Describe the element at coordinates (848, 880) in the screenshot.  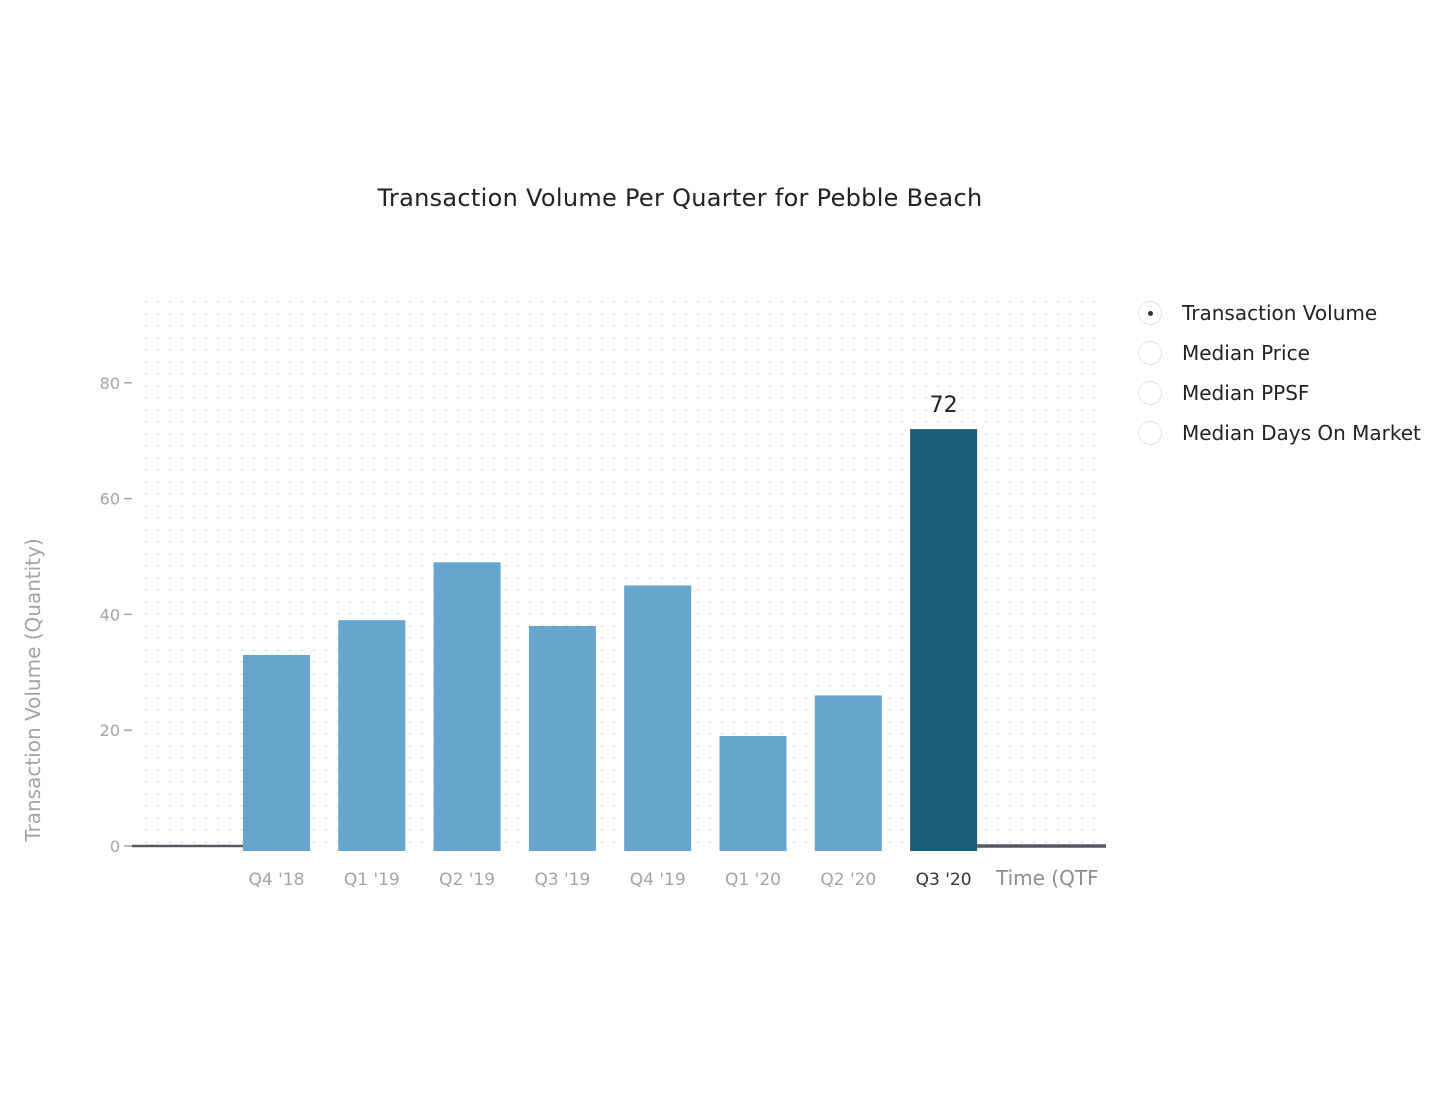
I see `x-tick-label: Q2 '20` at that location.